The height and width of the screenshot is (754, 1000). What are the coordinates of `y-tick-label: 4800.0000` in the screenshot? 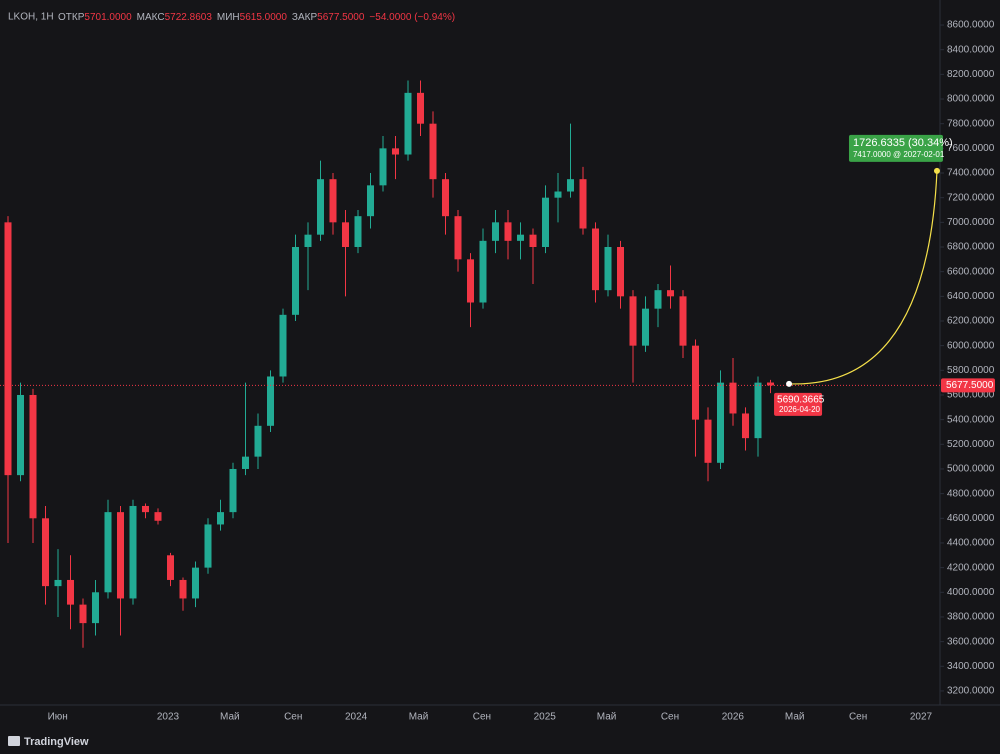 It's located at (971, 493).